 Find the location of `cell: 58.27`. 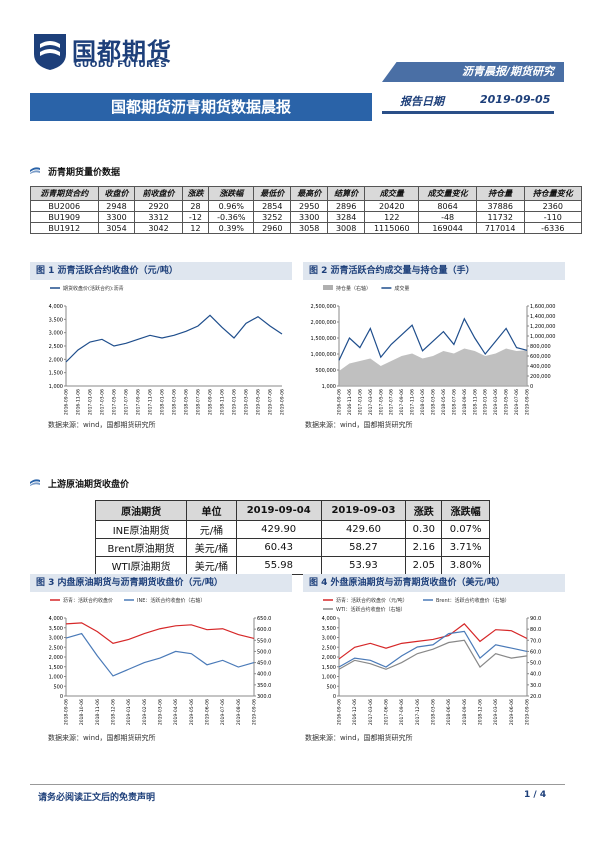

cell: 58.27 is located at coordinates (363, 547).